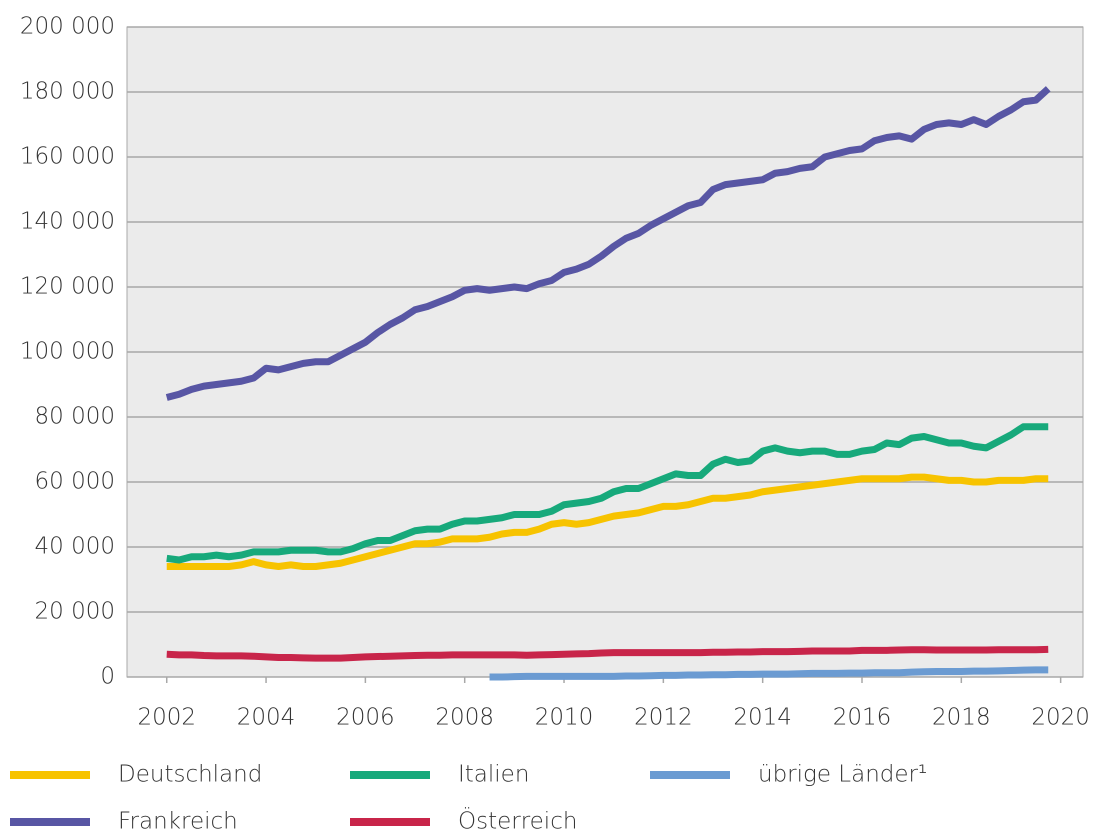 The height and width of the screenshot is (836, 1096). I want to click on y-tick-label: 160 000, so click(67, 157).